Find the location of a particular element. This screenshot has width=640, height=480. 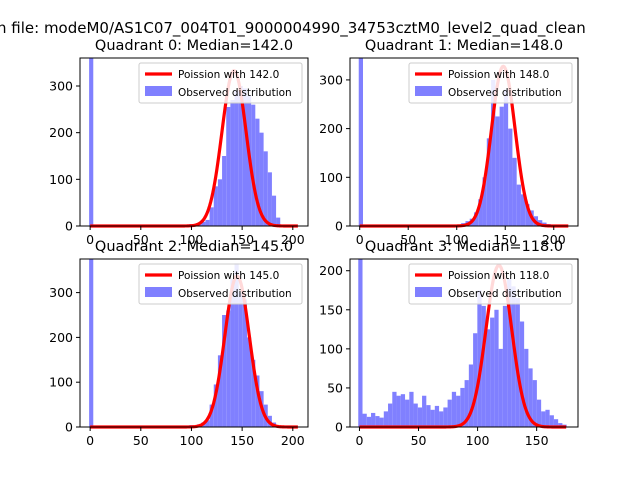

x-tick-label: 200 is located at coordinates (554, 239).